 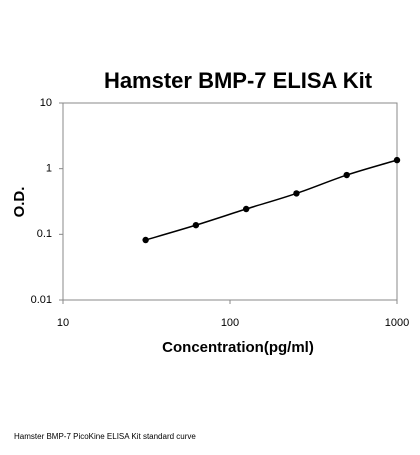 I want to click on chart-title: Hamster BMP-7 ELISA Kit, so click(x=238, y=80).